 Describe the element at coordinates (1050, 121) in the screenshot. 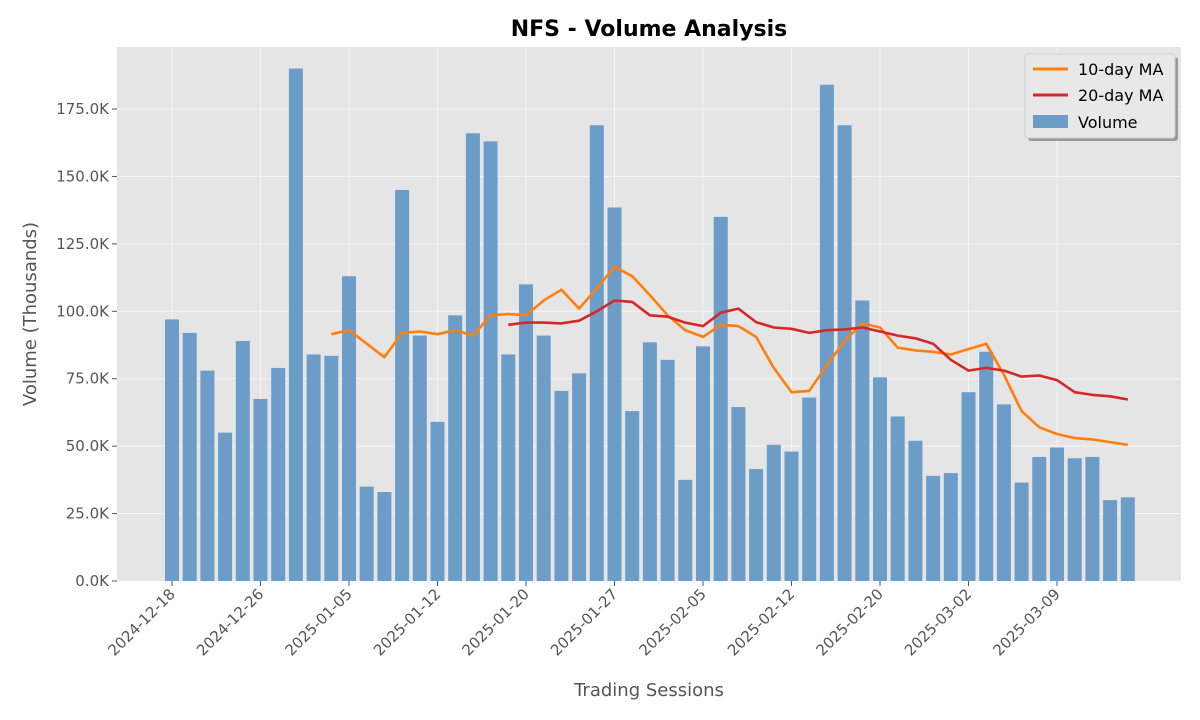

I see `legend-swatch-volume` at that location.